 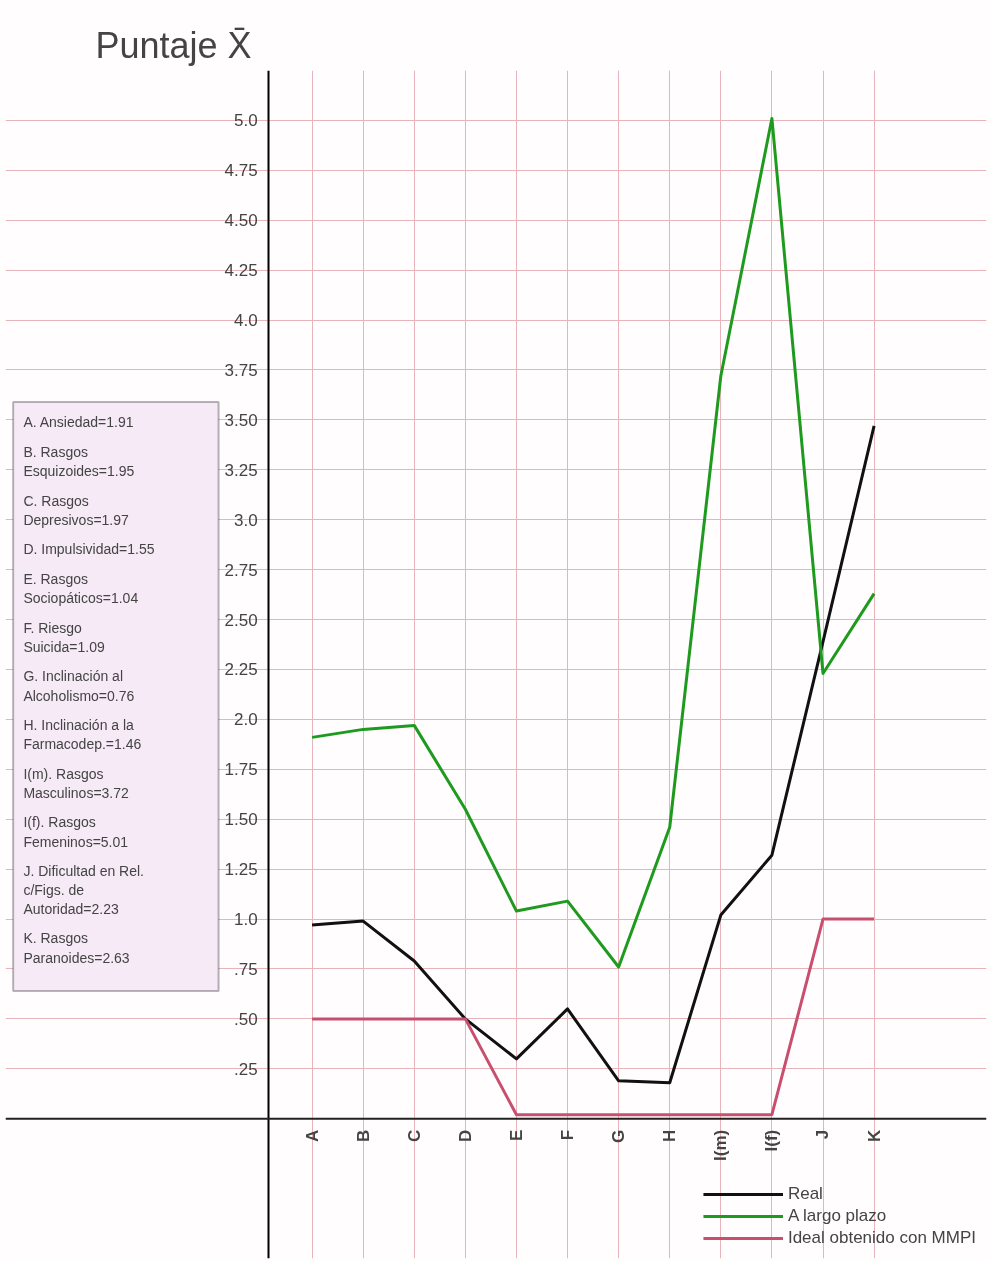 What do you see at coordinates (721, 1145) in the screenshot?
I see `x-tick-label: I(m)` at bounding box center [721, 1145].